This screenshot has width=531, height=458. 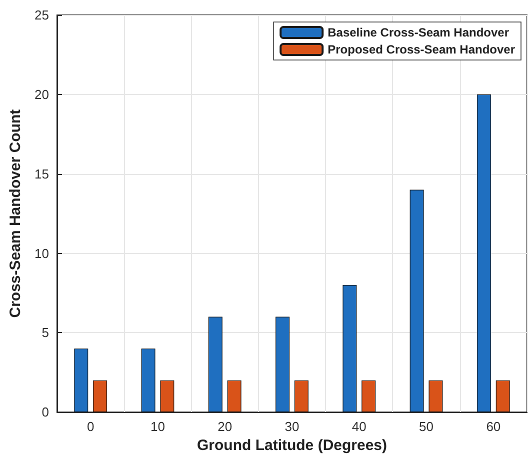 I want to click on x-tick-label: 0, so click(x=90, y=426).